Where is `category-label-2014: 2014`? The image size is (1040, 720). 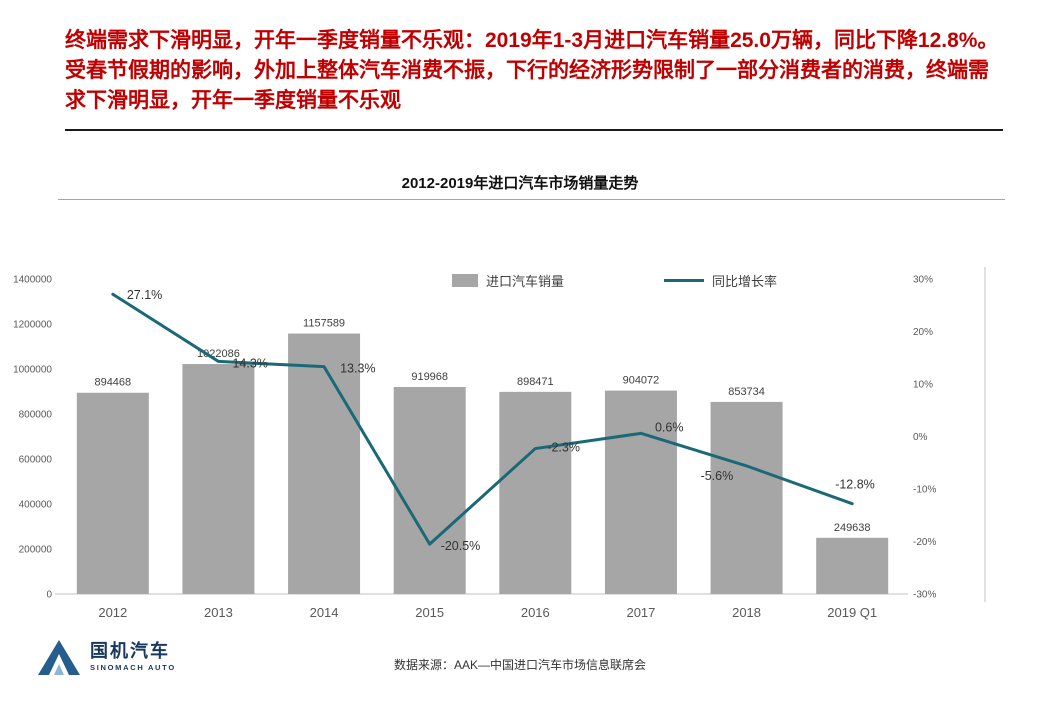 category-label-2014: 2014 is located at coordinates (324, 612).